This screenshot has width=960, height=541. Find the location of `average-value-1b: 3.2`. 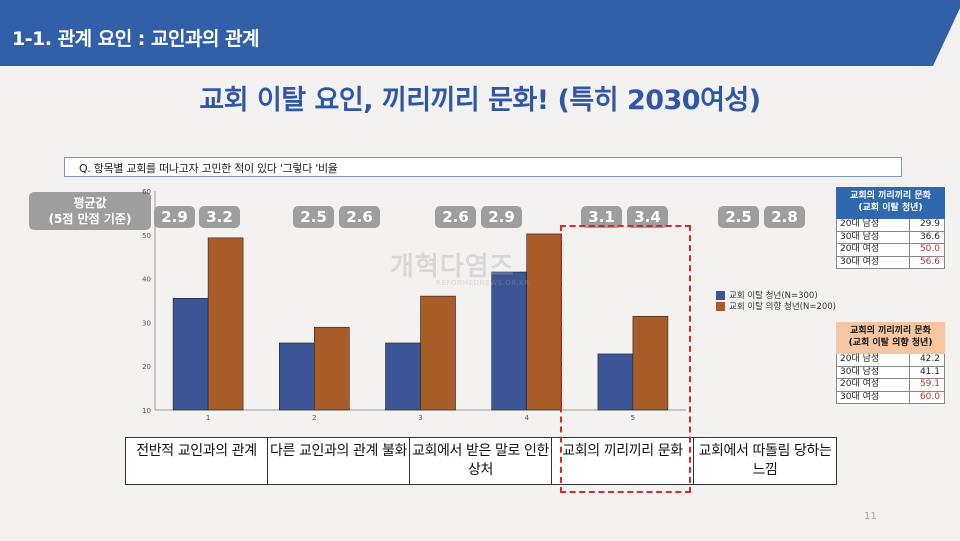

average-value-1b: 3.2 is located at coordinates (219, 217).